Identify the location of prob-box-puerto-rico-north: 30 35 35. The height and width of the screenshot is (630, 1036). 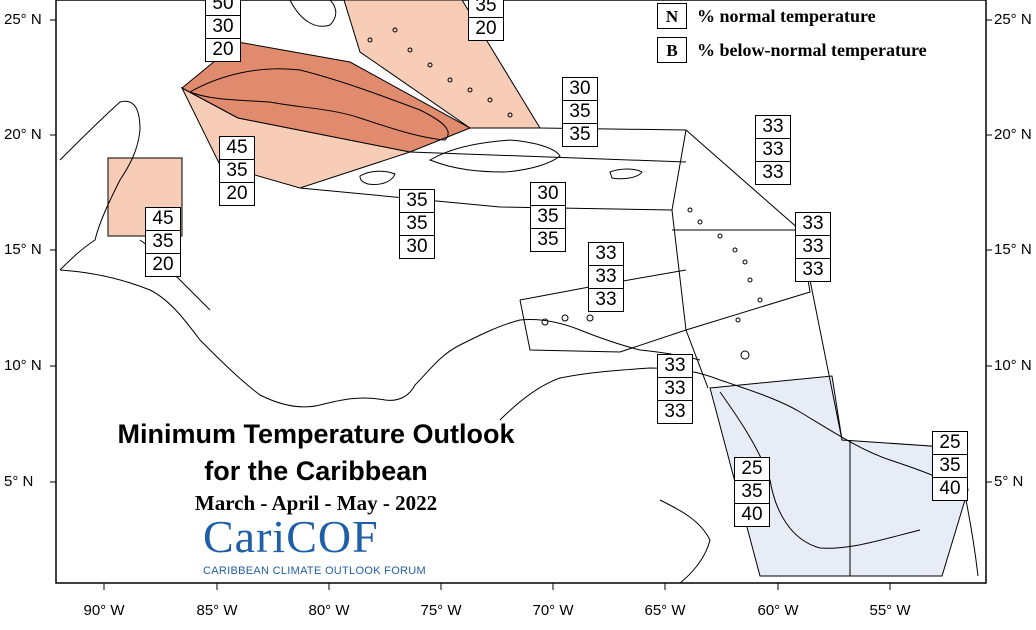
(580, 112).